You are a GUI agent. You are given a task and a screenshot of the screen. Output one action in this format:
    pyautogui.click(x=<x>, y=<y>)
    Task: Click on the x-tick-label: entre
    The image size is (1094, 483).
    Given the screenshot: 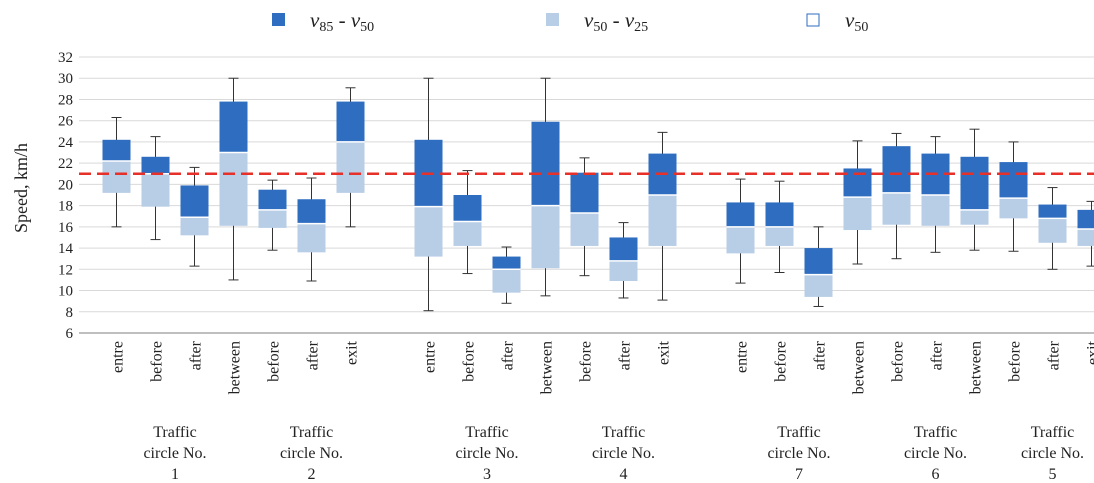 What is the action you would take?
    pyautogui.click(x=118, y=357)
    